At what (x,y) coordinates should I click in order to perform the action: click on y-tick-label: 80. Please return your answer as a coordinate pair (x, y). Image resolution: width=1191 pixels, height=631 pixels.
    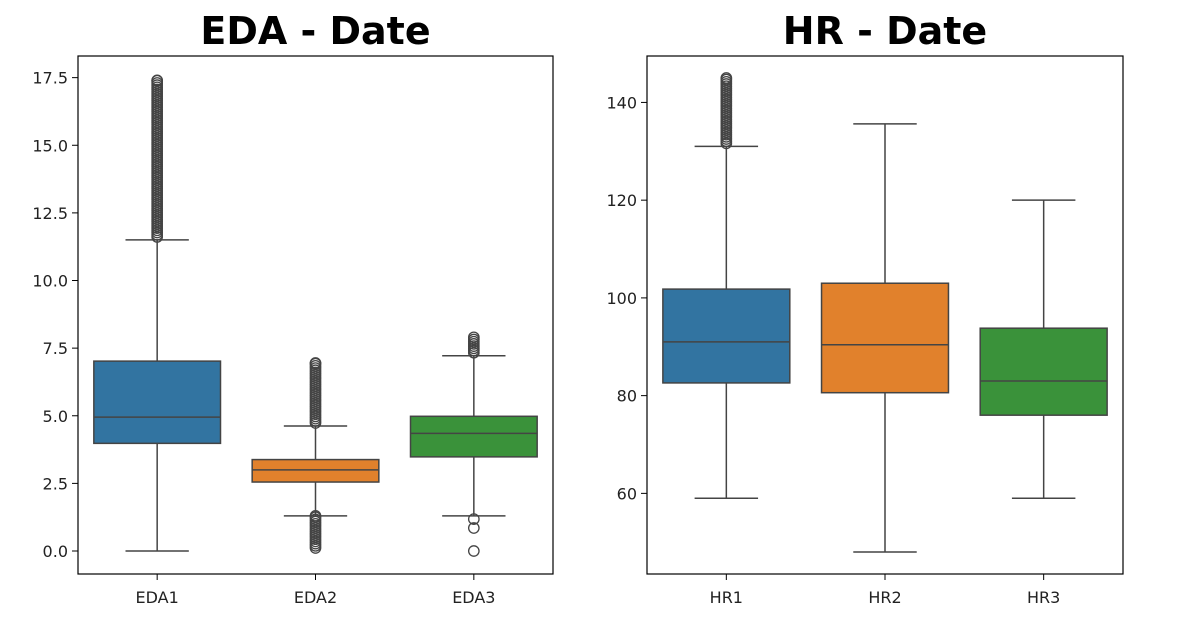
    Looking at the image, I should click on (627, 396).